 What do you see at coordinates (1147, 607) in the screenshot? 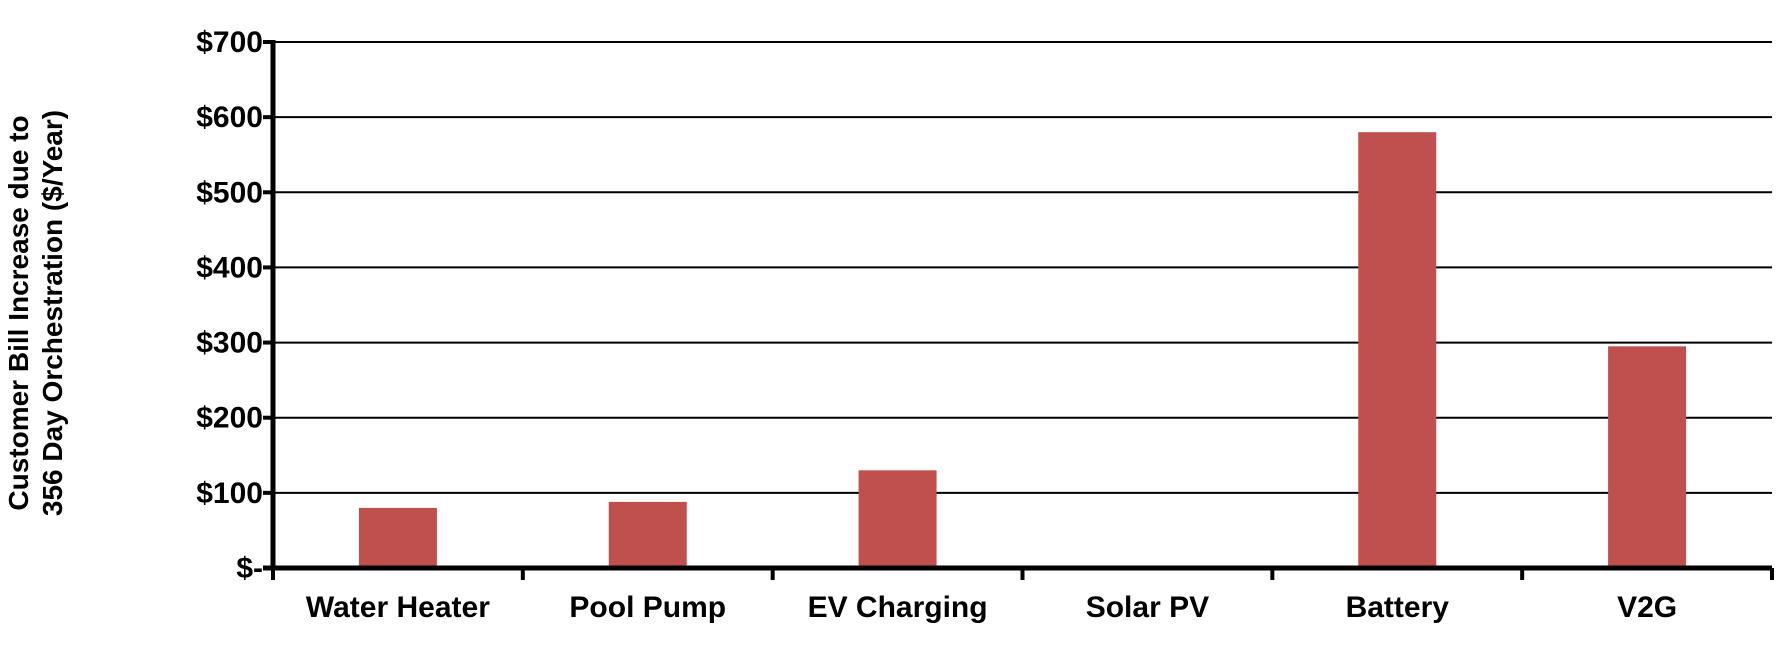
I see `x-tick-label: Solar PV` at bounding box center [1147, 607].